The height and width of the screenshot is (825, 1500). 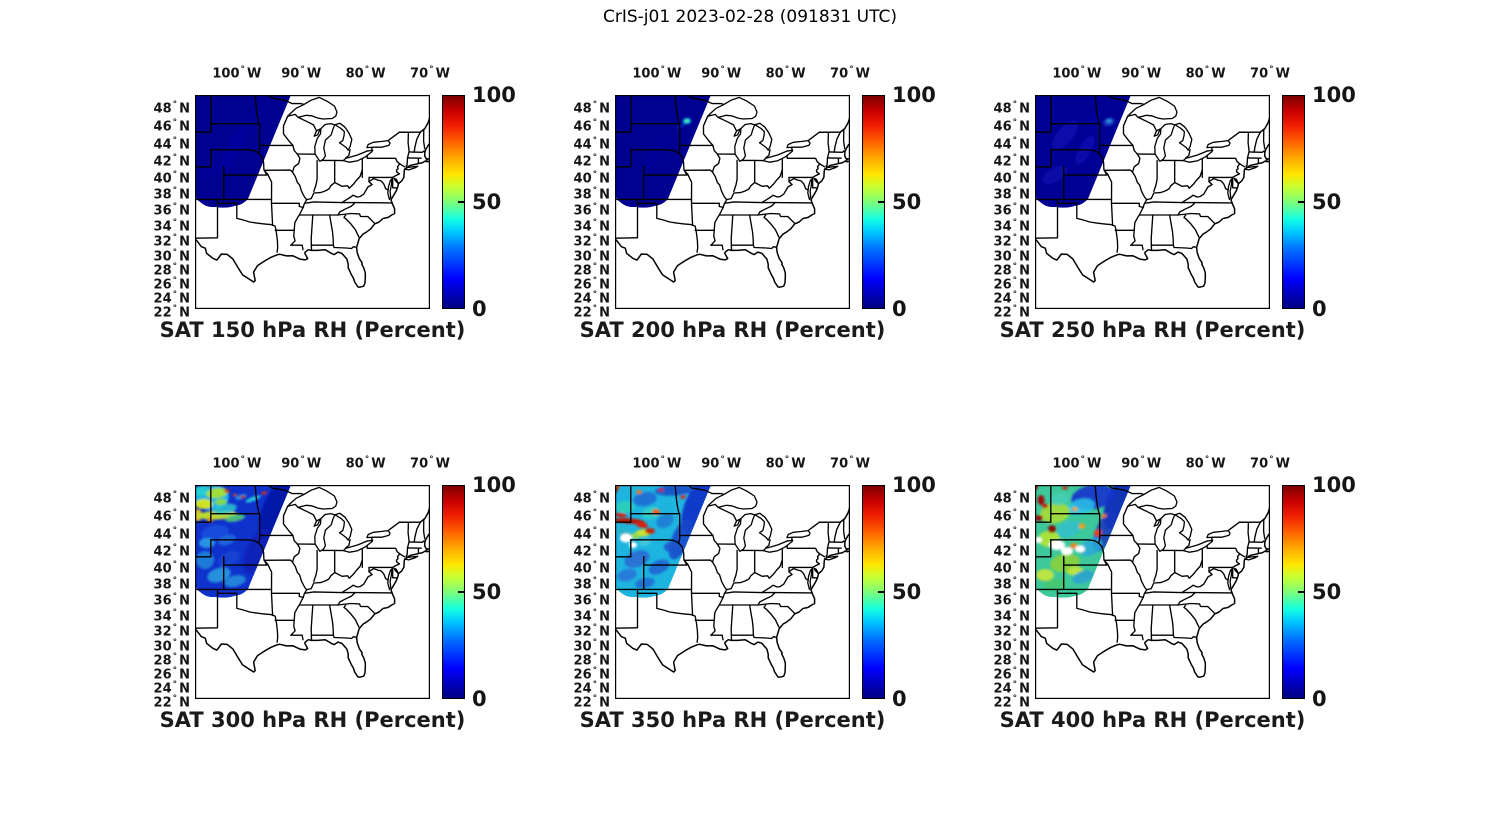 What do you see at coordinates (494, 485) in the screenshot?
I see `colorbar-tick-label: 100` at bounding box center [494, 485].